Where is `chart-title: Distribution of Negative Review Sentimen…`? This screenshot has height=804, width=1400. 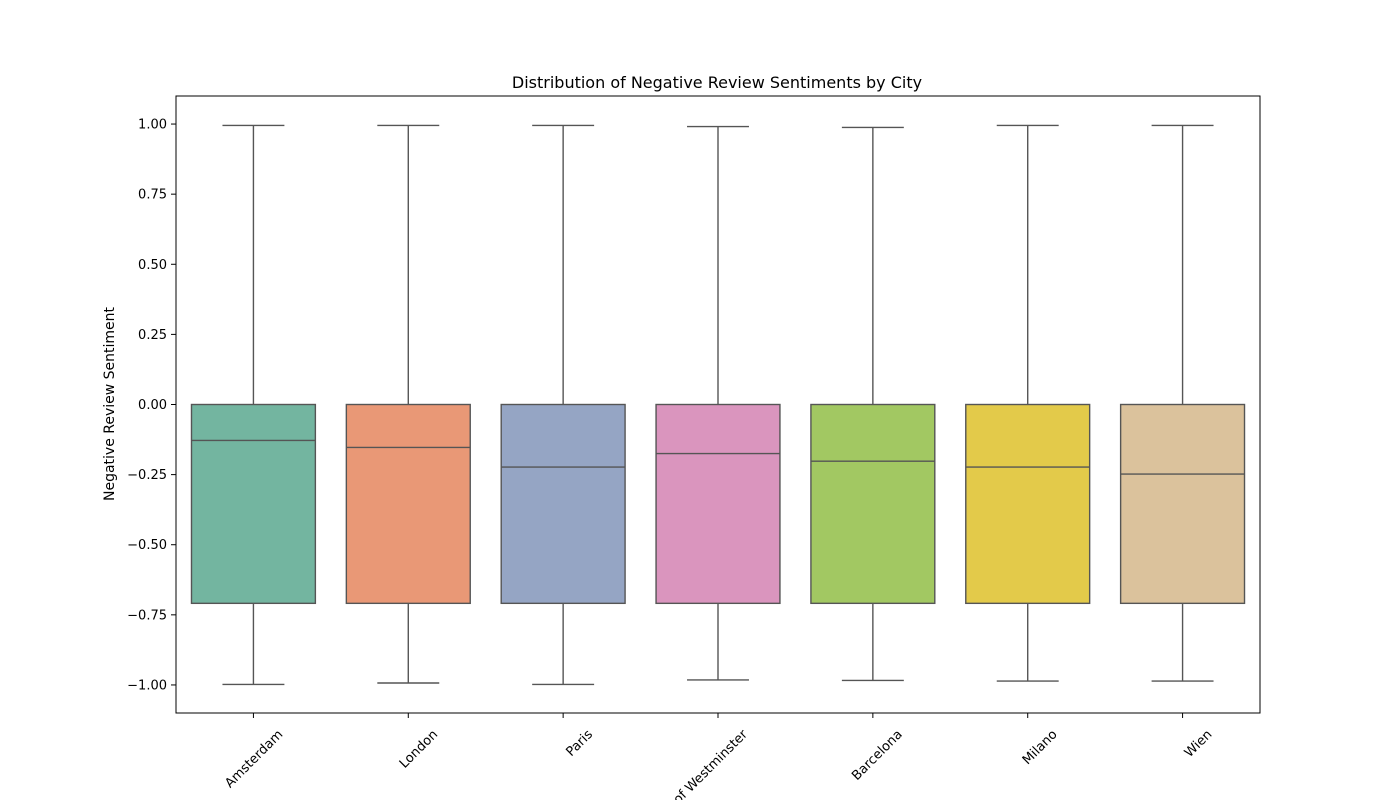
chart-title: Distribution of Negative Review Sentimen… is located at coordinates (717, 82).